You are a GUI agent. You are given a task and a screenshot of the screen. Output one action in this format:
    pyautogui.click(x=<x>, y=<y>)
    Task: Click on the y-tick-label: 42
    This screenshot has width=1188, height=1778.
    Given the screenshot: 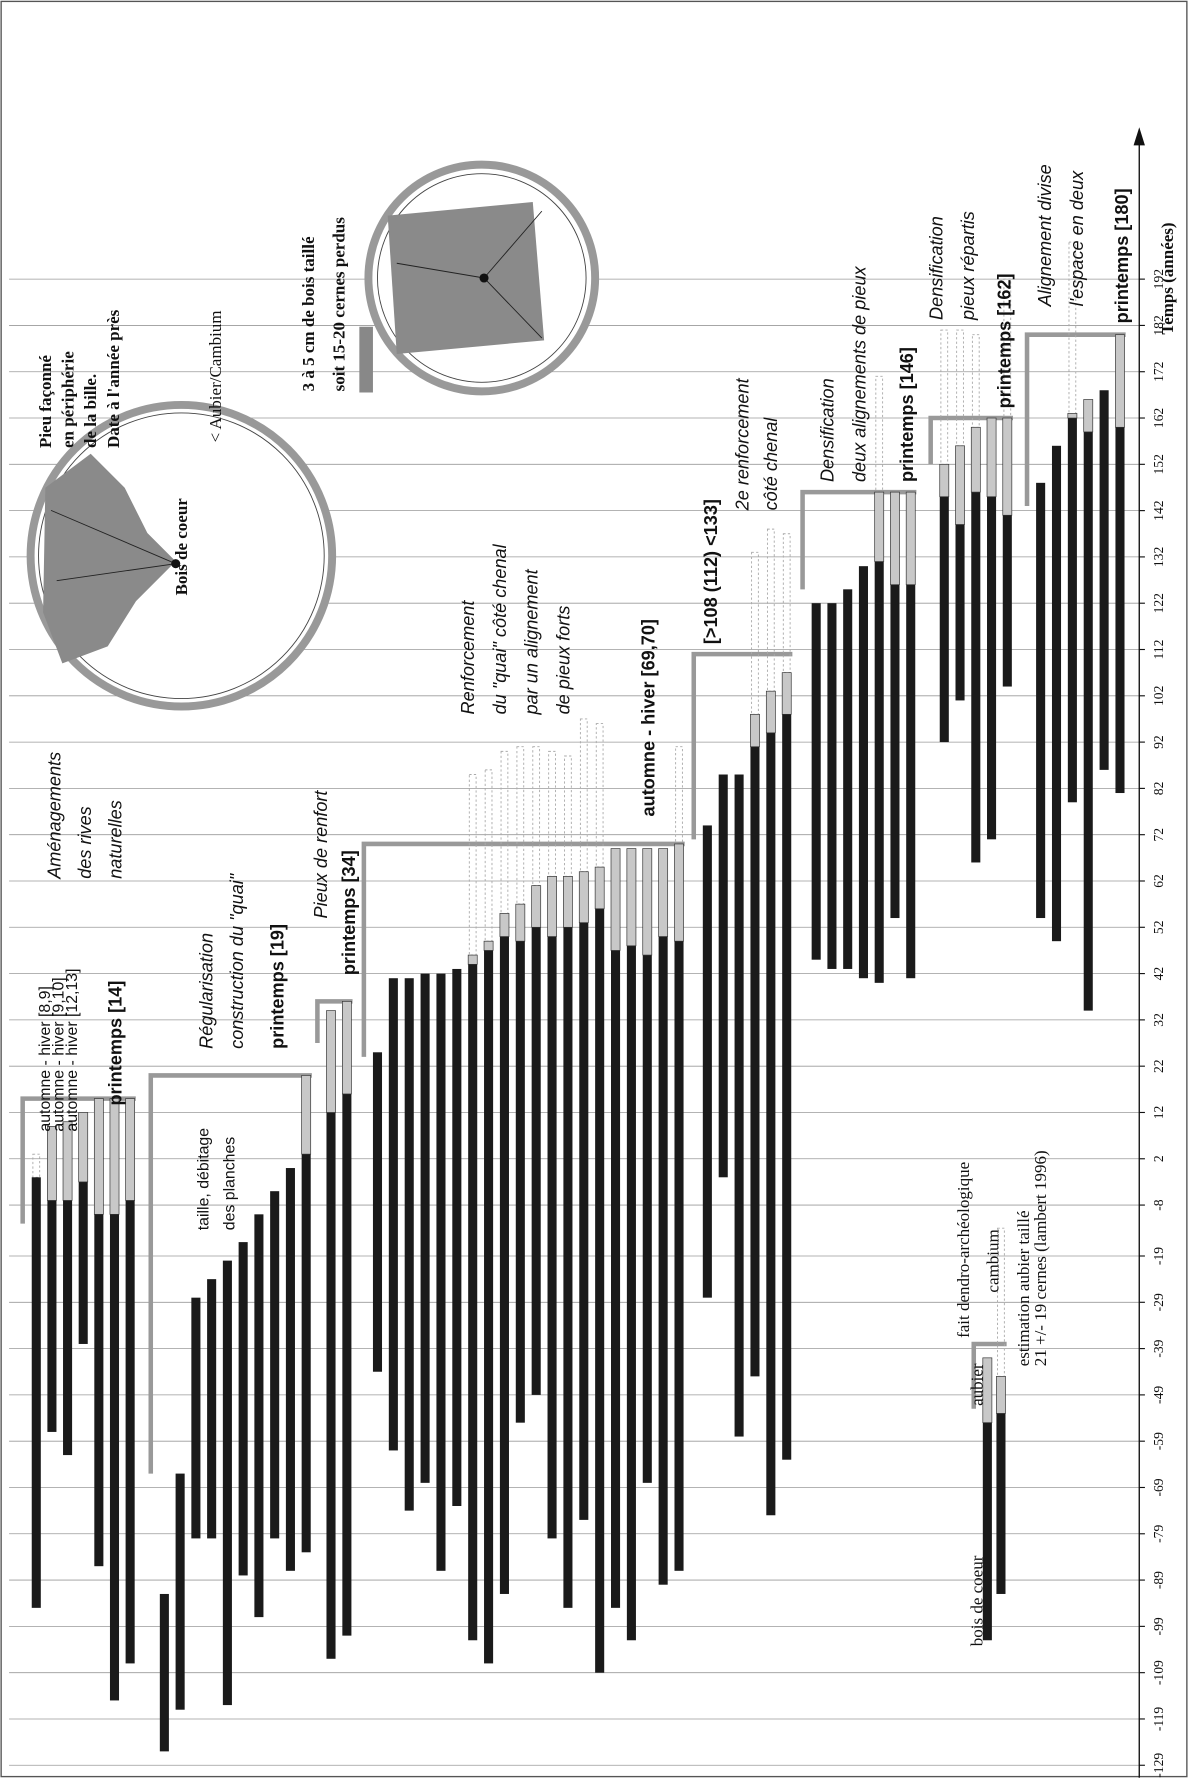 What is the action you would take?
    pyautogui.click(x=1158, y=974)
    